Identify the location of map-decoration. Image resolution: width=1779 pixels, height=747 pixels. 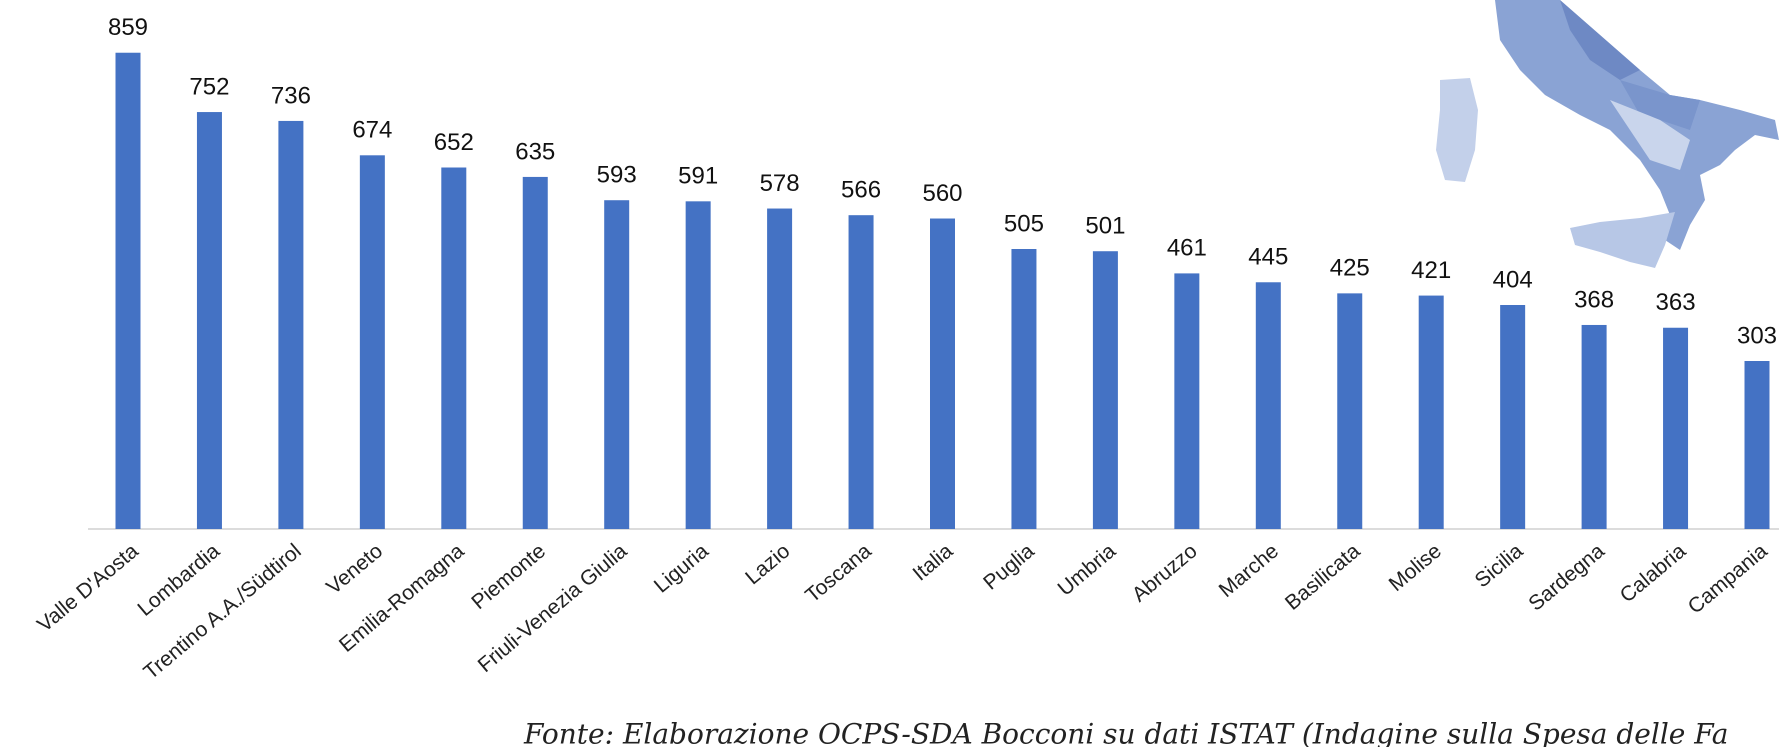
(1607, 134).